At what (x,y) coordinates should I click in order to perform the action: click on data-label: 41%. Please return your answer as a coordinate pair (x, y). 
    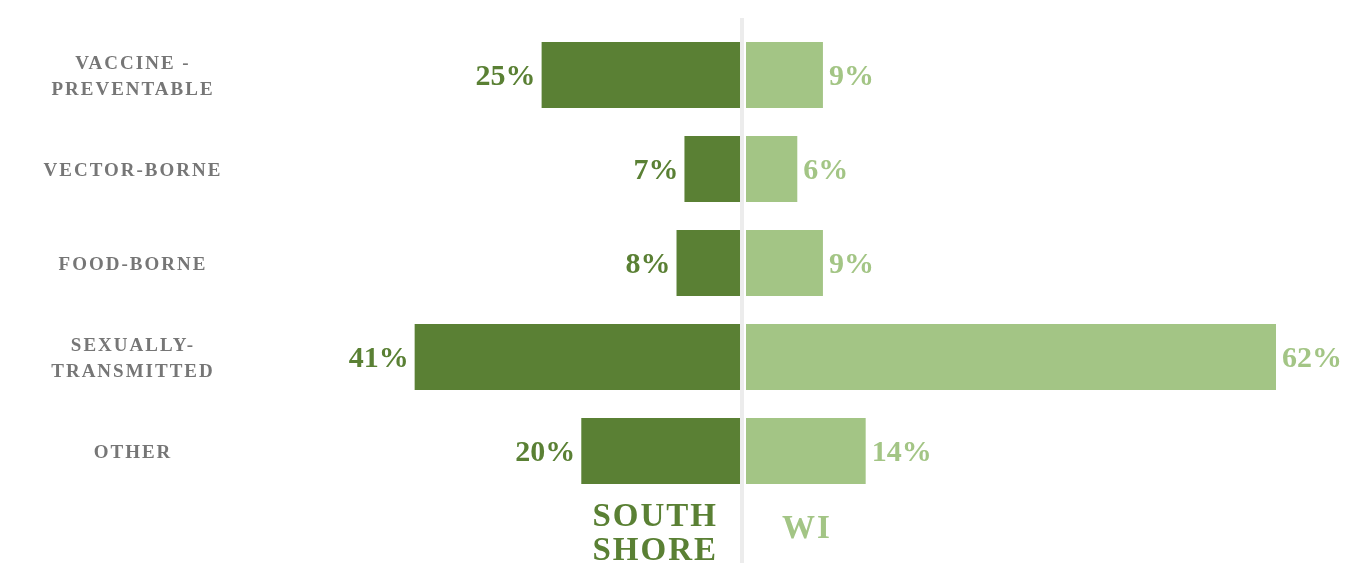
    Looking at the image, I should click on (378, 356).